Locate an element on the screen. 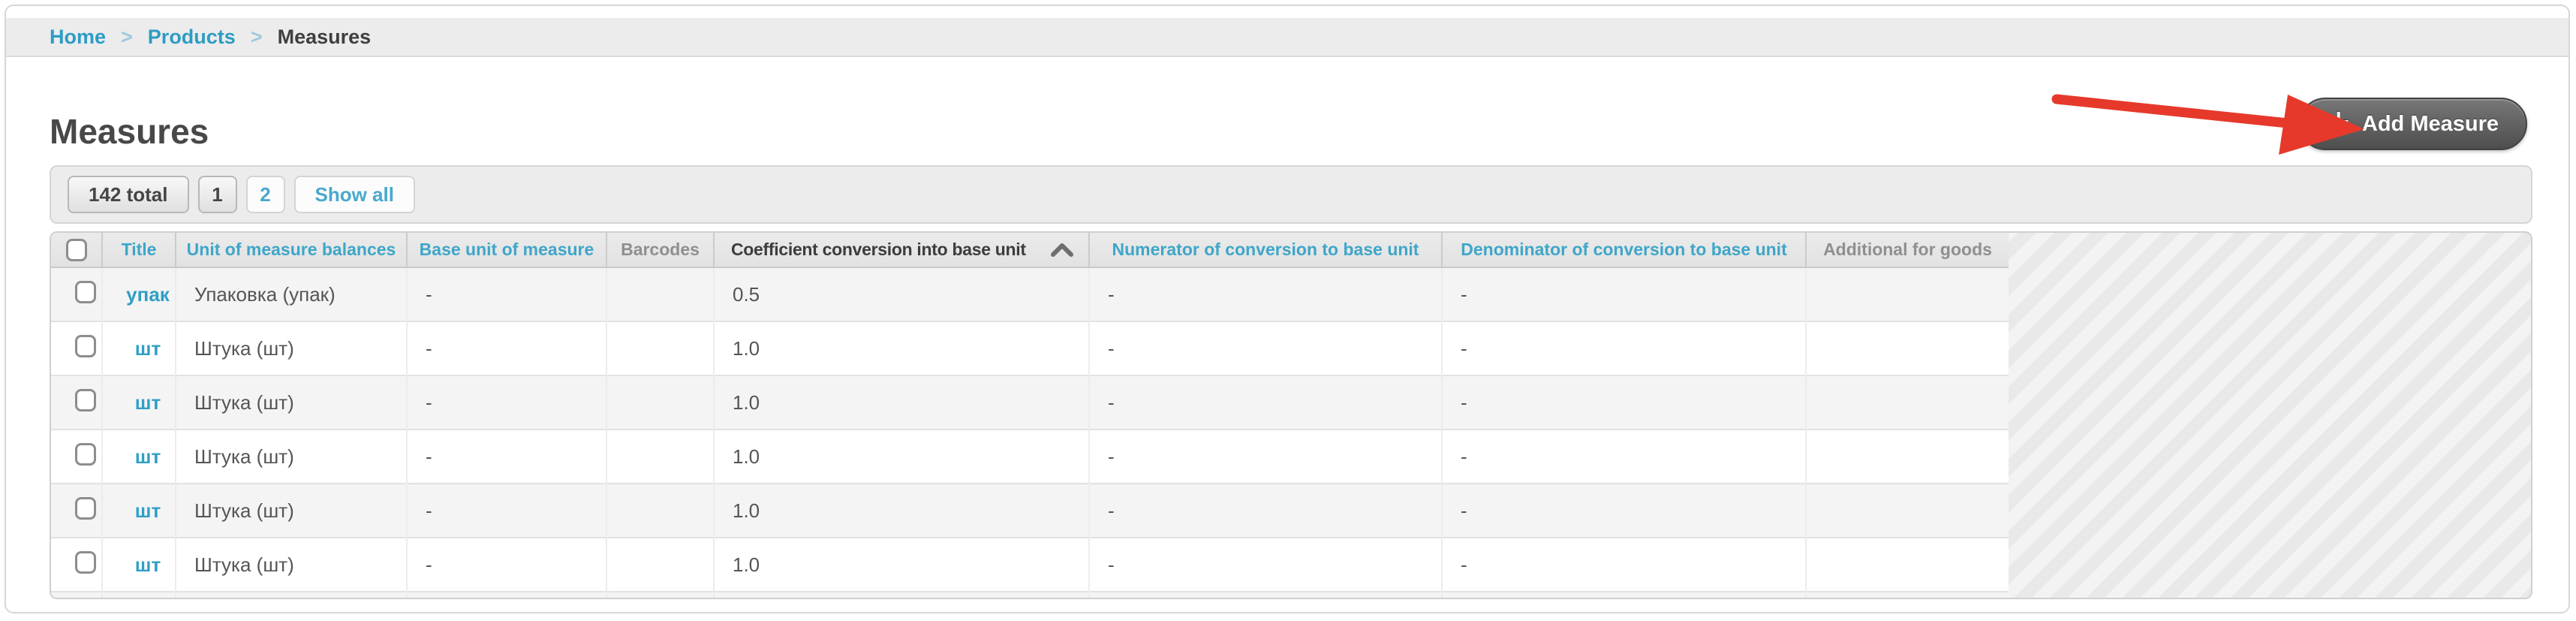 The width and height of the screenshot is (2576, 621). column-header-select-all is located at coordinates (77, 250).